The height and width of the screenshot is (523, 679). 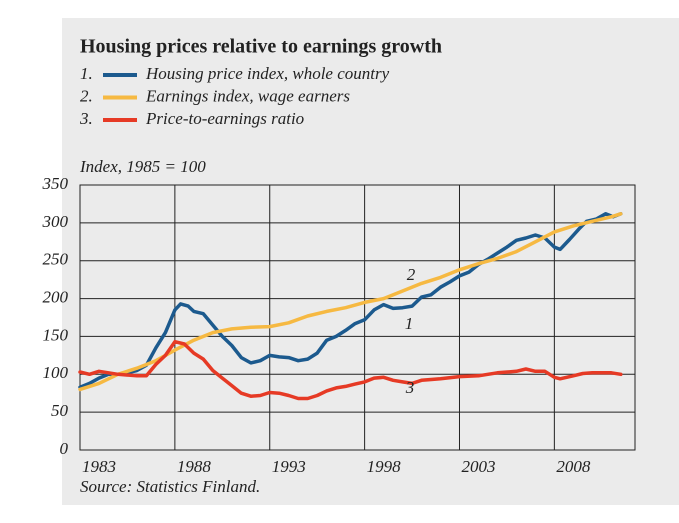 What do you see at coordinates (64, 448) in the screenshot?
I see `y-tick-label: 0` at bounding box center [64, 448].